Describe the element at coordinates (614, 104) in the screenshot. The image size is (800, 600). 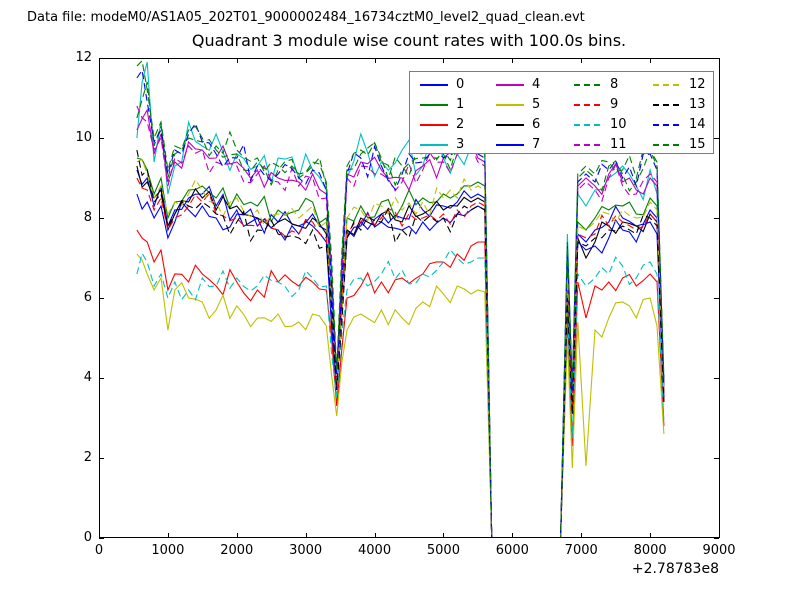
I see `legend-label-9: 9` at that location.